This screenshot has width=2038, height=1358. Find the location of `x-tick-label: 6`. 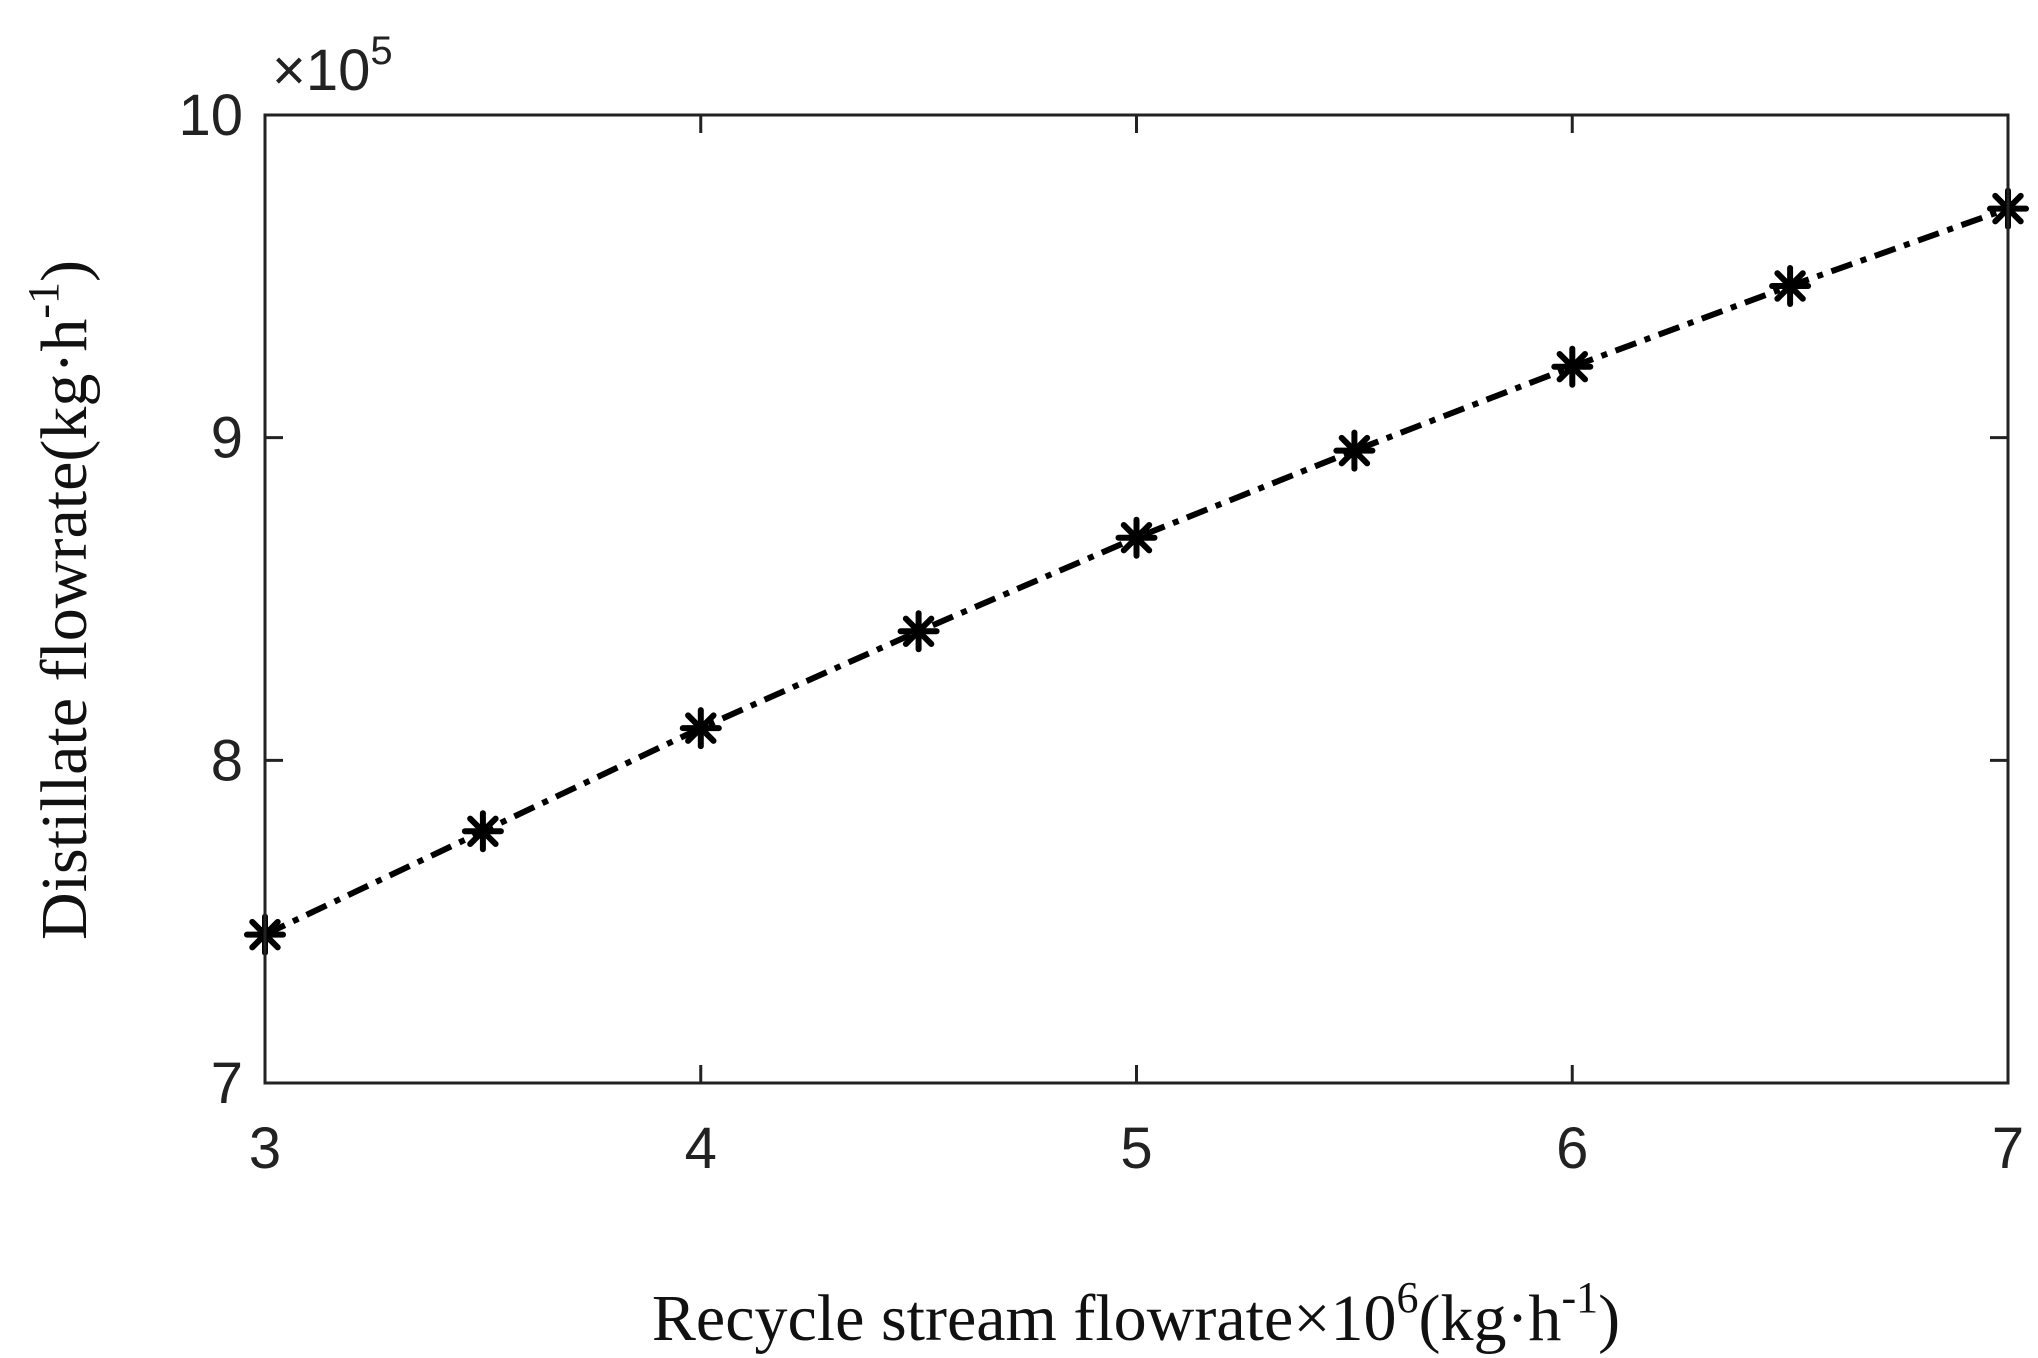

x-tick-label: 6 is located at coordinates (1572, 1148).